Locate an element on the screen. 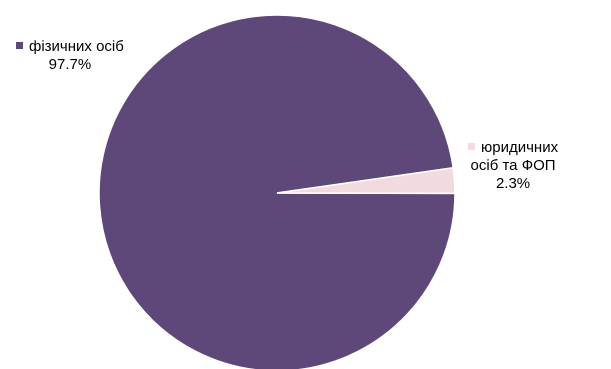 The height and width of the screenshot is (369, 611). slice-label-text-line2: осіб та ФОП is located at coordinates (513, 165).